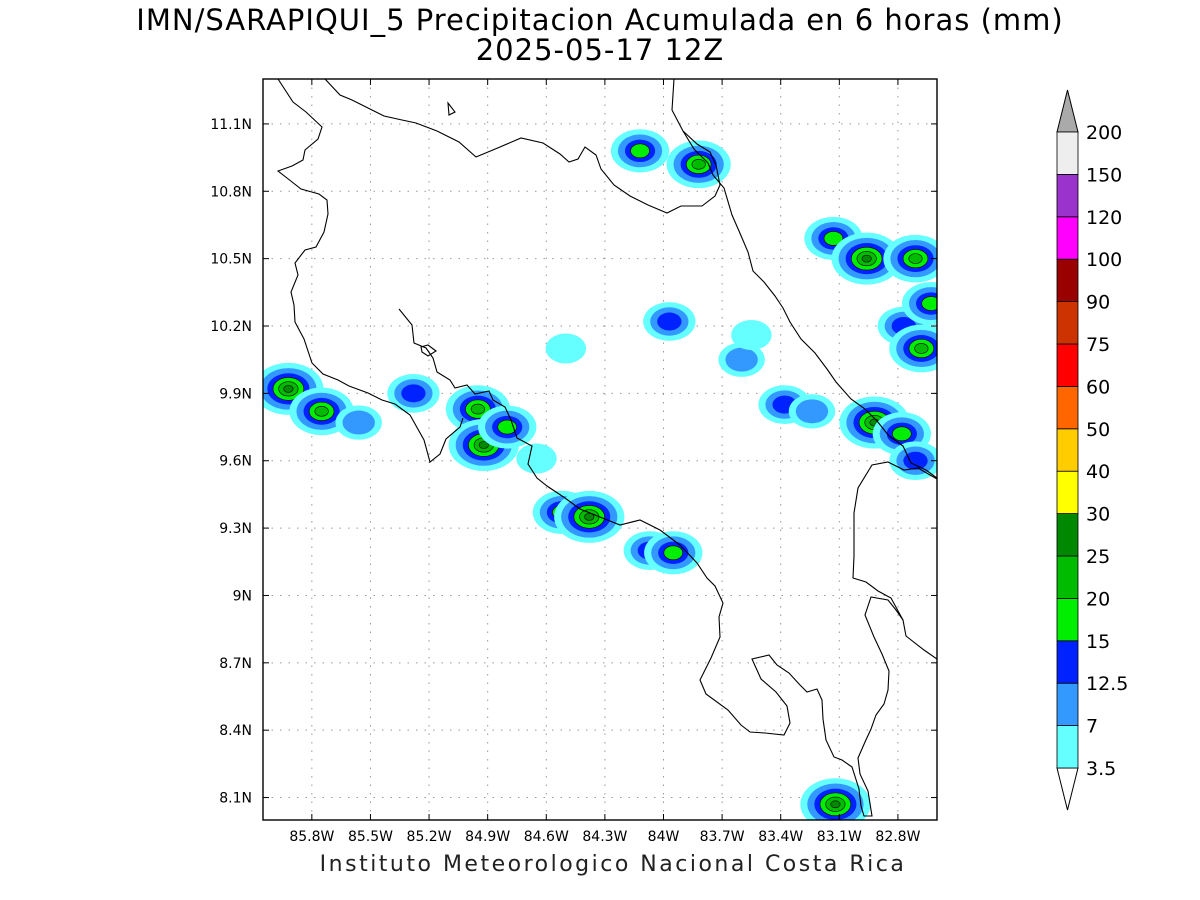 The image size is (1200, 900). Describe the element at coordinates (370, 271) in the screenshot. I see `lake-nicaragua-shore` at that location.